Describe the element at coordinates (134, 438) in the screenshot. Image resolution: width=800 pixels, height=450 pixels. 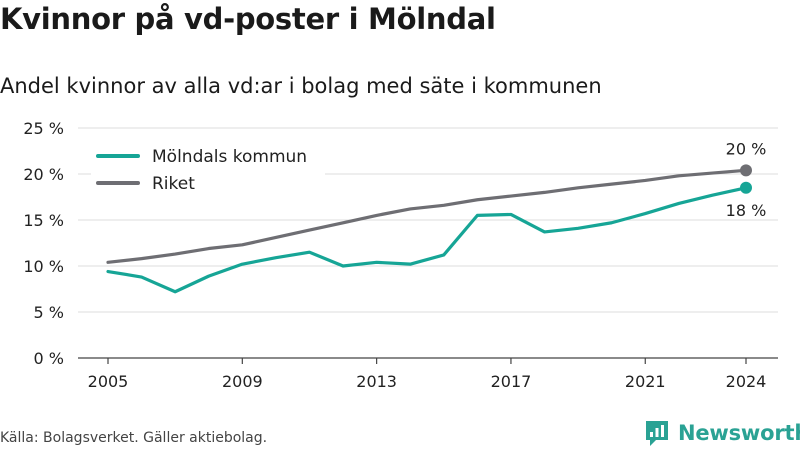
I see `source-note: Källa: Bolagsverket. Gäller aktiebolag.` at that location.